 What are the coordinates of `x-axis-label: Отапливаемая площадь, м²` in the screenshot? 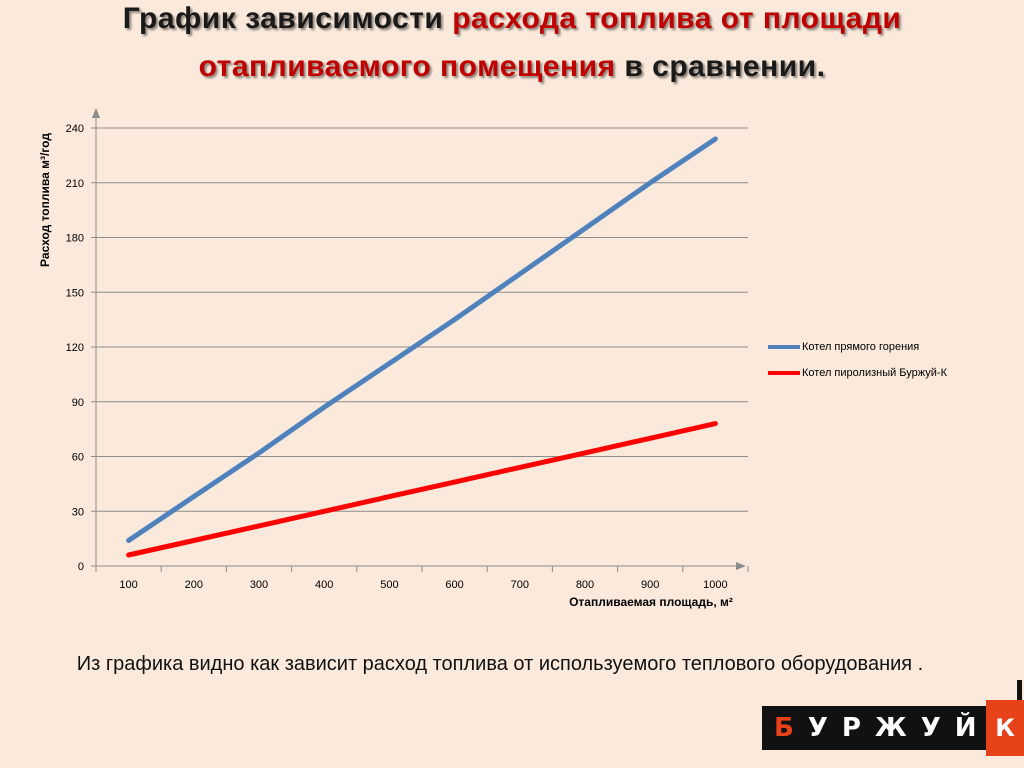 It's located at (651, 602).